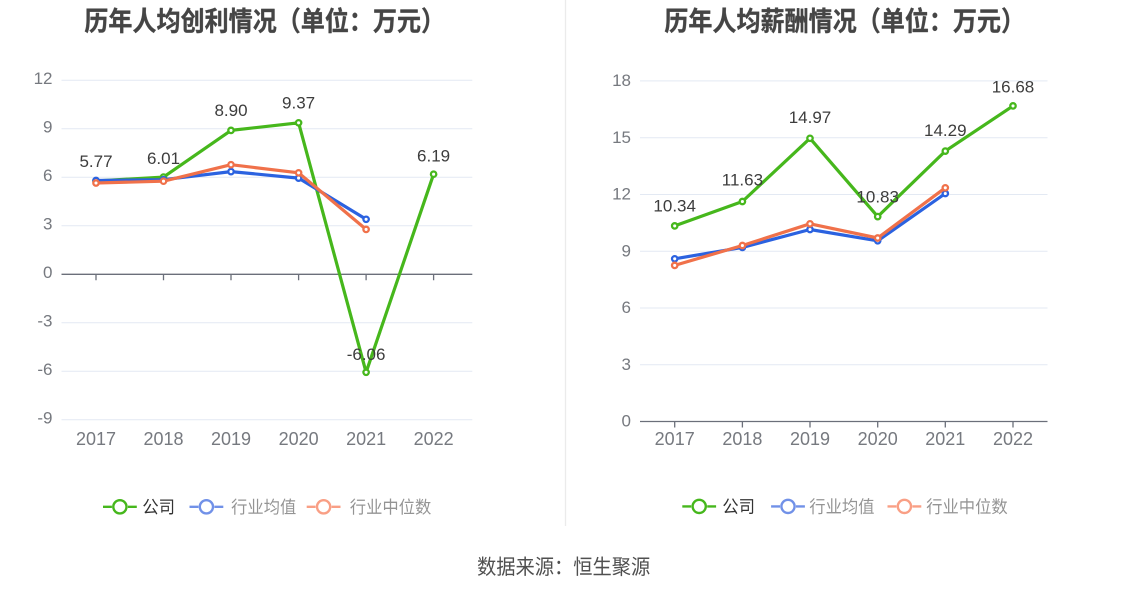  Describe the element at coordinates (298, 103) in the screenshot. I see `svg-text: 9.37` at that location.